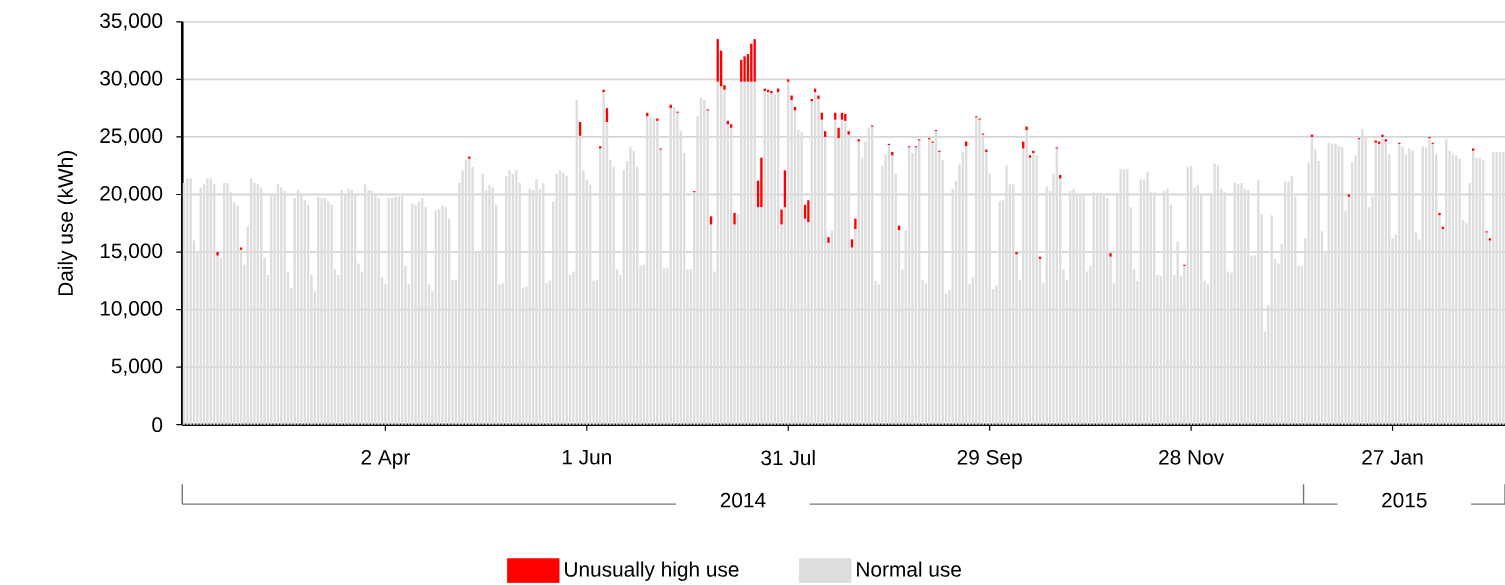  What do you see at coordinates (385, 459) in the screenshot?
I see `x-tick-label: 2 Apr` at bounding box center [385, 459].